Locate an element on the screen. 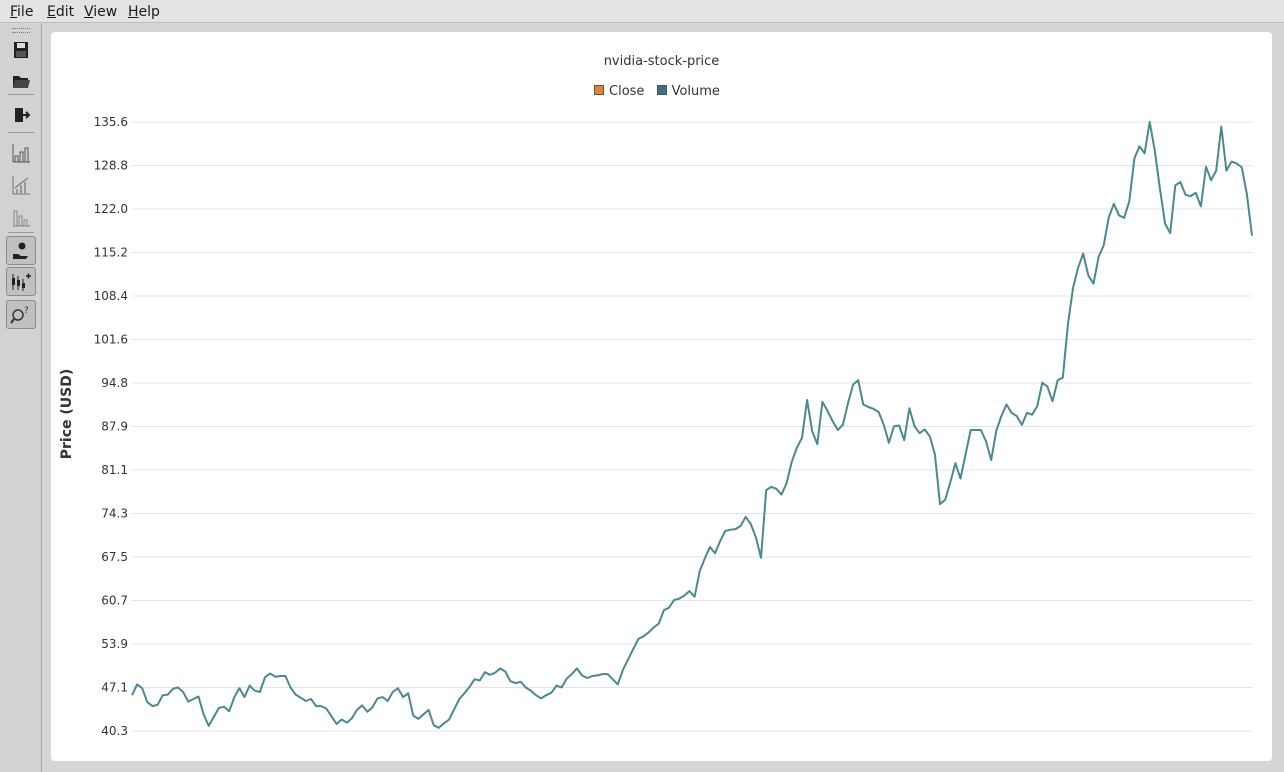  open-button is located at coordinates (21, 80).